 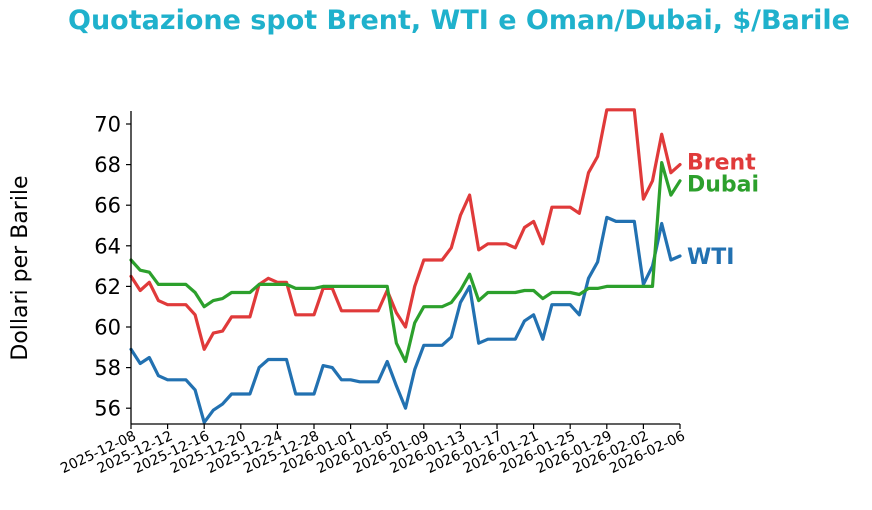 What do you see at coordinates (107, 206) in the screenshot?
I see `y-tick-label: 66` at bounding box center [107, 206].